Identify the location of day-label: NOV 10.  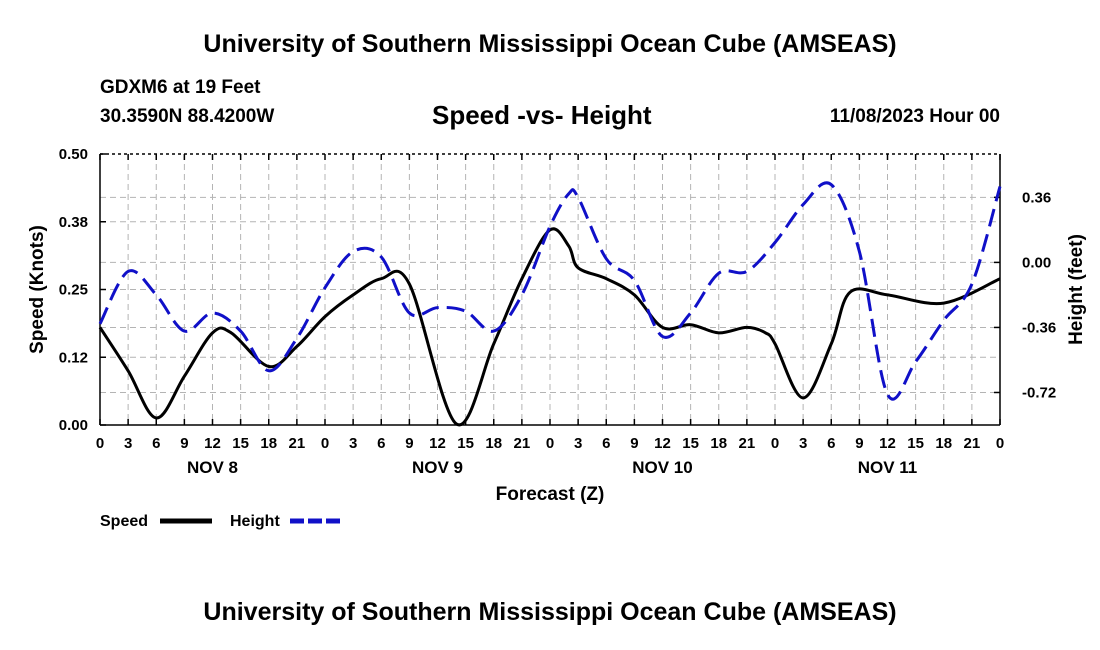
(662, 467).